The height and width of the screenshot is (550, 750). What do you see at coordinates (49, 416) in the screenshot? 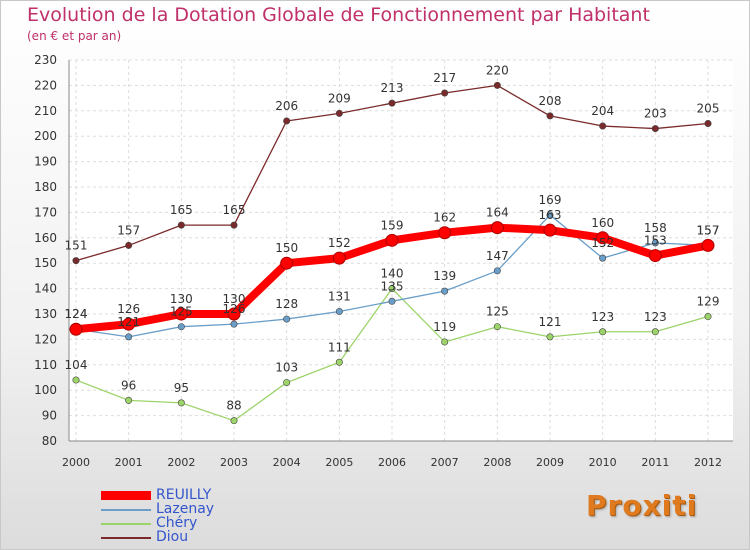
I see `y-tick-label: 90` at bounding box center [49, 416].